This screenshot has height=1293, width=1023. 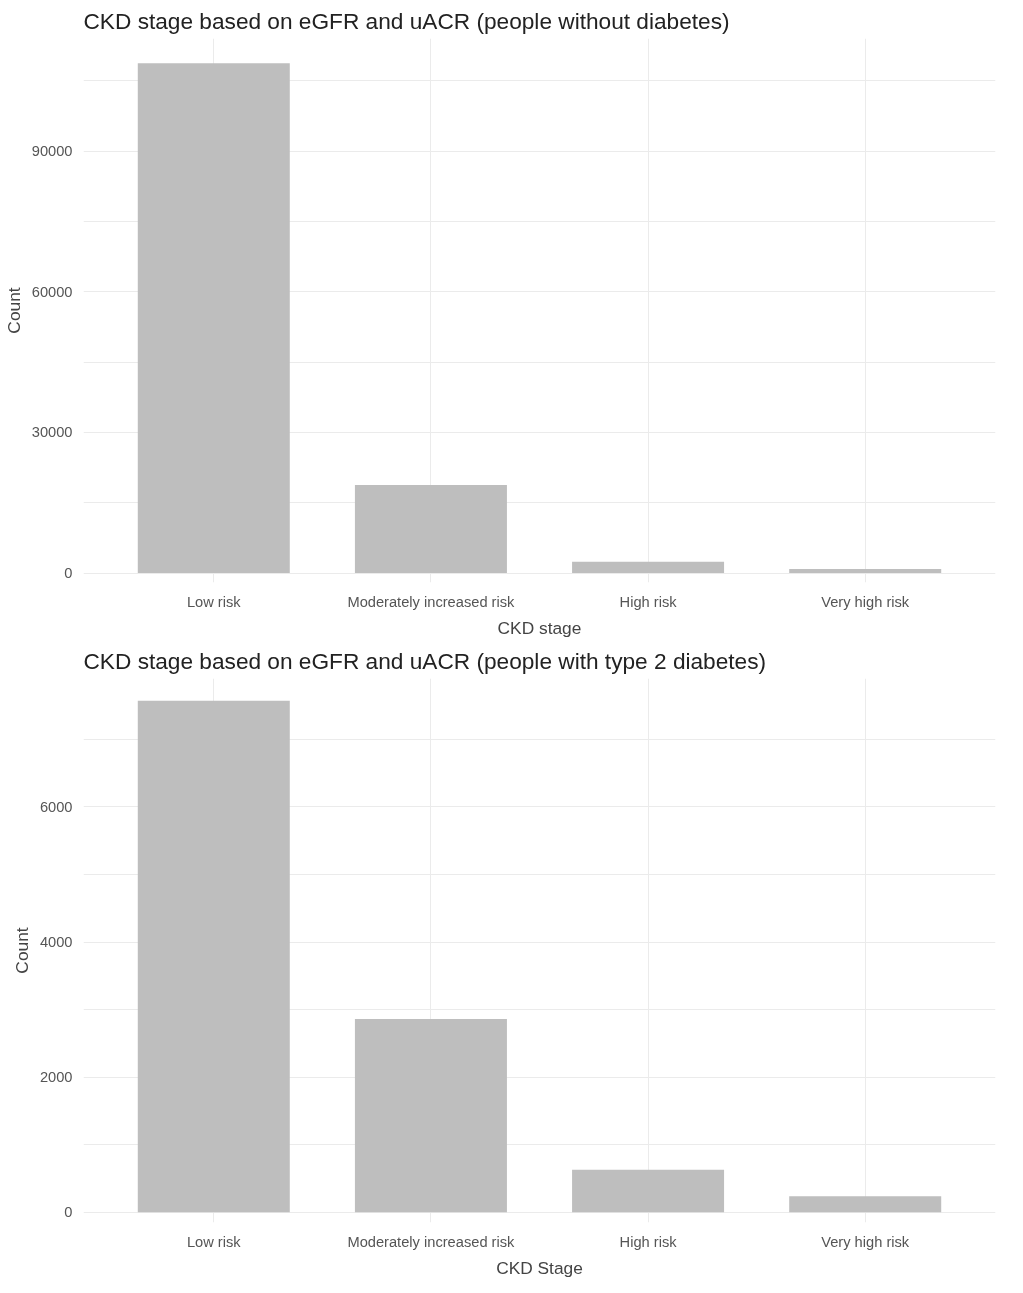 What do you see at coordinates (56, 942) in the screenshot?
I see `y-tick-label: 4000` at bounding box center [56, 942].